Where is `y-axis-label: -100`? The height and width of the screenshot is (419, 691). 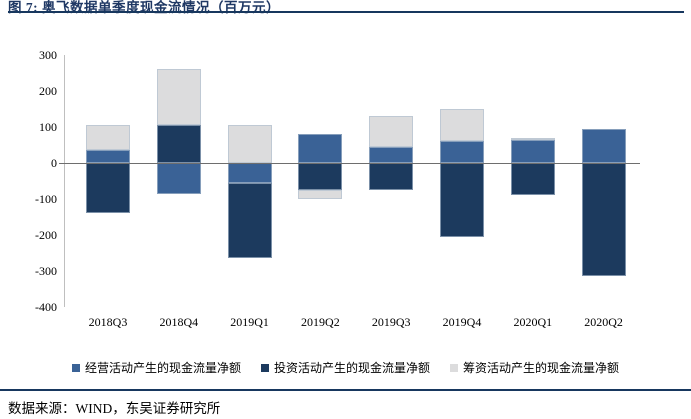
y-axis-label: -100 is located at coordinates (46, 199).